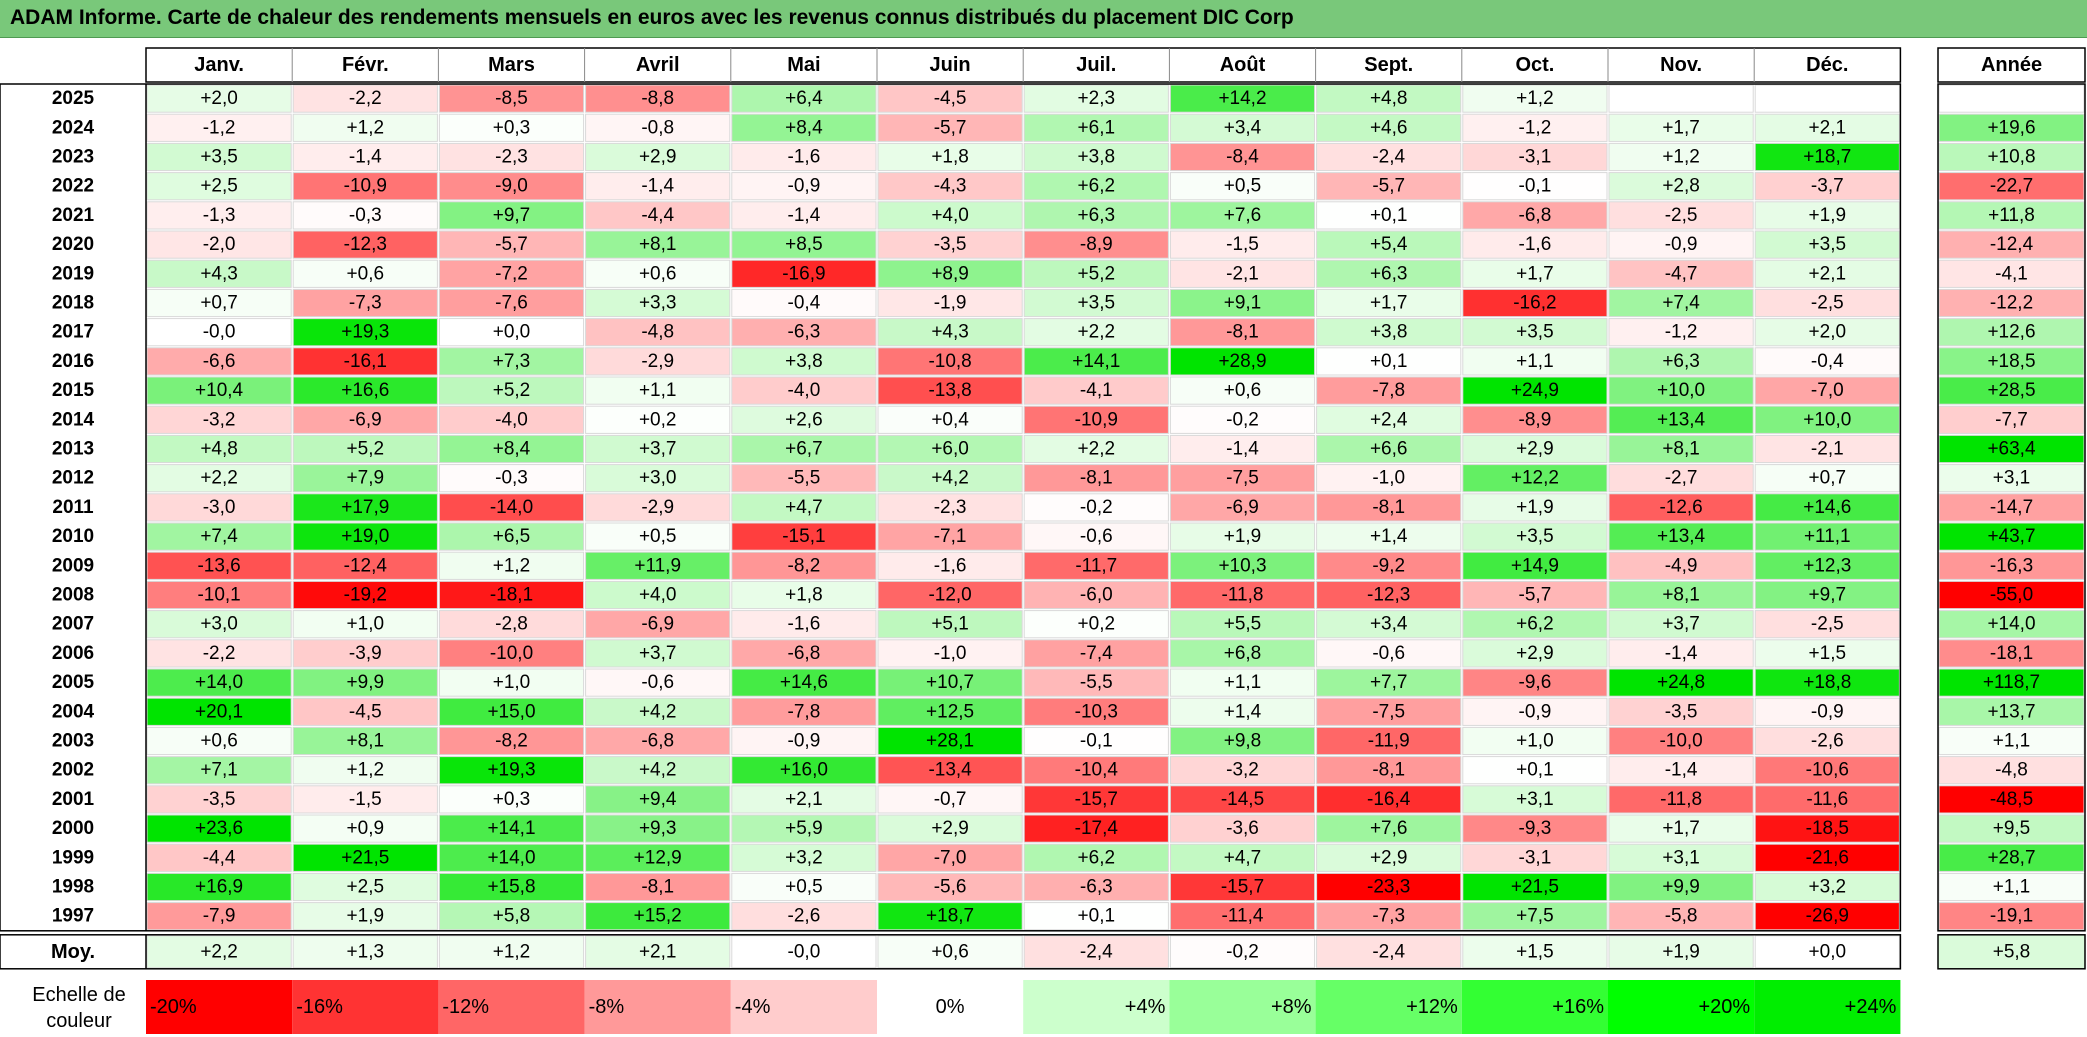 Image resolution: width=2087 pixels, height=1037 pixels. Describe the element at coordinates (950, 244) in the screenshot. I see `cell-value-label: -3,5` at that location.